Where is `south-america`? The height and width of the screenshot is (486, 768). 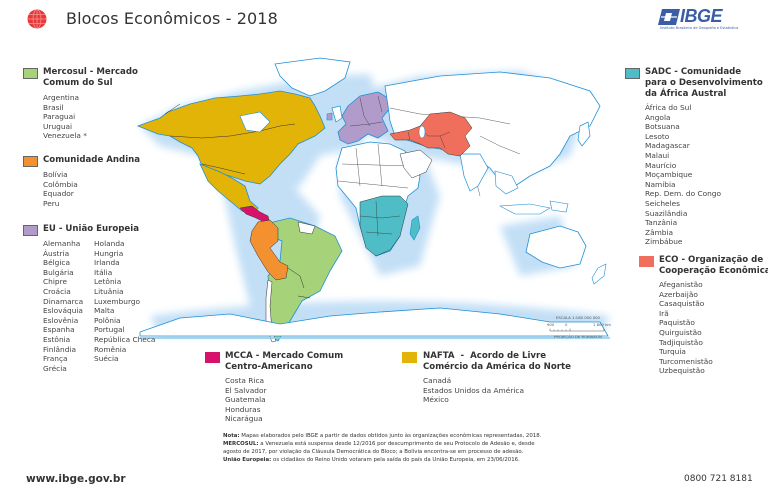 south-america is located at coordinates (296, 280).